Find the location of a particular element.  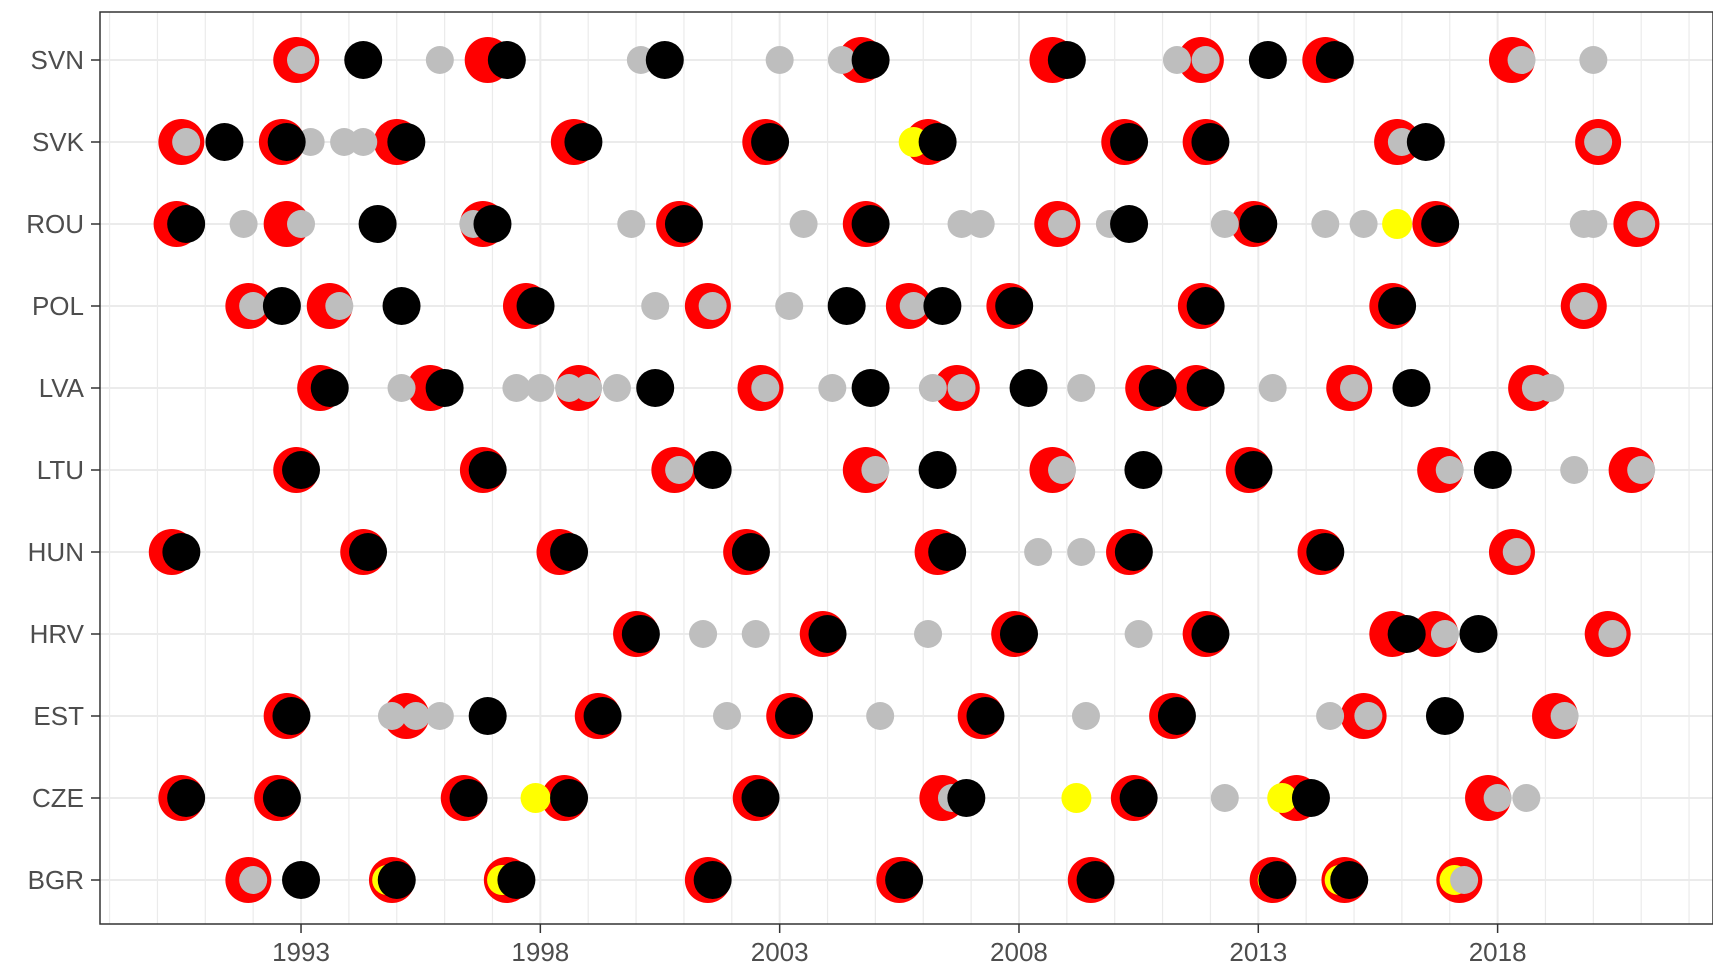

y-tick-label: EST is located at coordinates (58, 716).